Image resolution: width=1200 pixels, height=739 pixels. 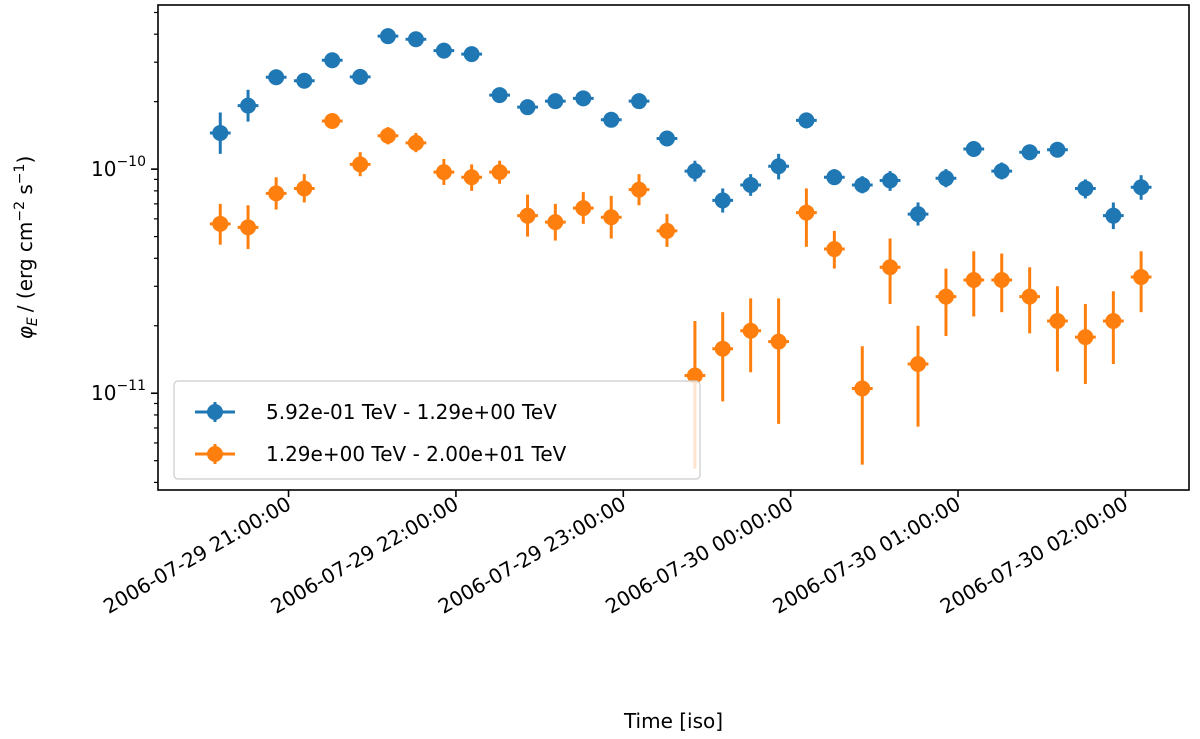 What do you see at coordinates (25, 192) in the screenshot?
I see `y-axis-label-seconds: s` at bounding box center [25, 192].